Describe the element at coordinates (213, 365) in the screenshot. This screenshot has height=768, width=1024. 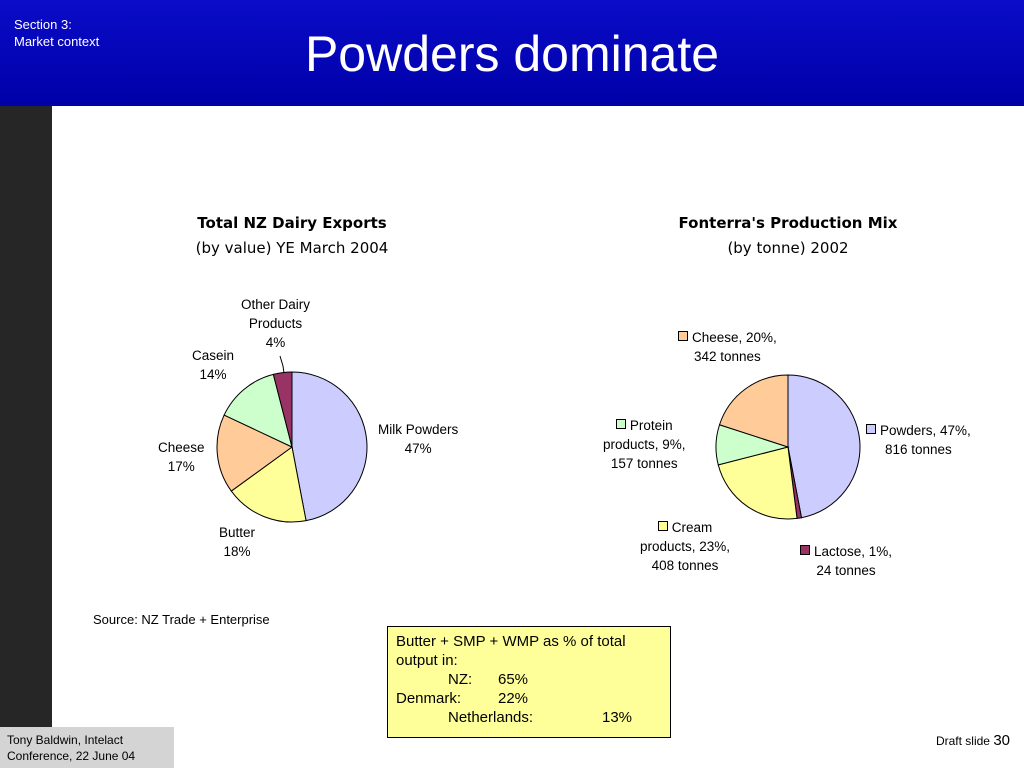
I see `chart1-label-casein: Casein 14%` at that location.